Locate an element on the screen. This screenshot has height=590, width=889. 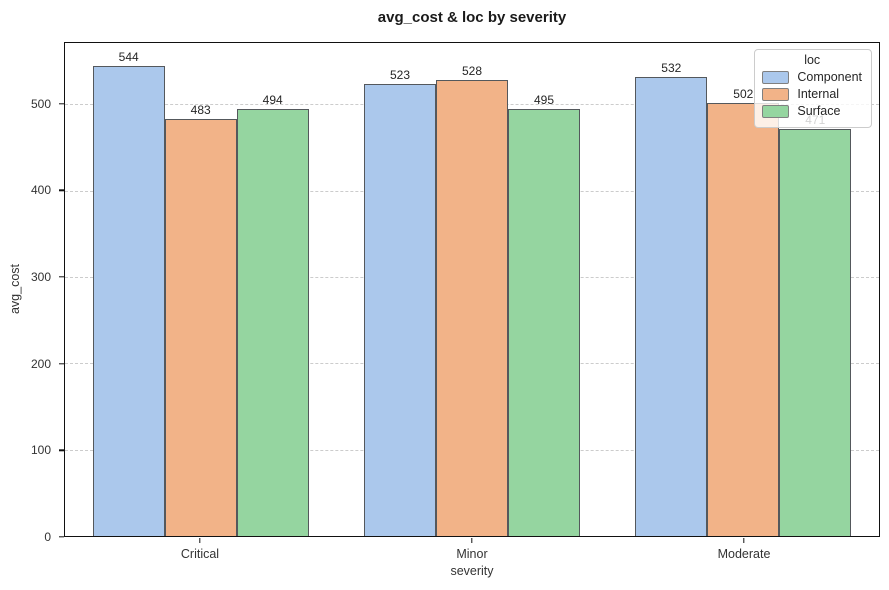
bar-col-surface-minor: 495 is located at coordinates (543, 289).